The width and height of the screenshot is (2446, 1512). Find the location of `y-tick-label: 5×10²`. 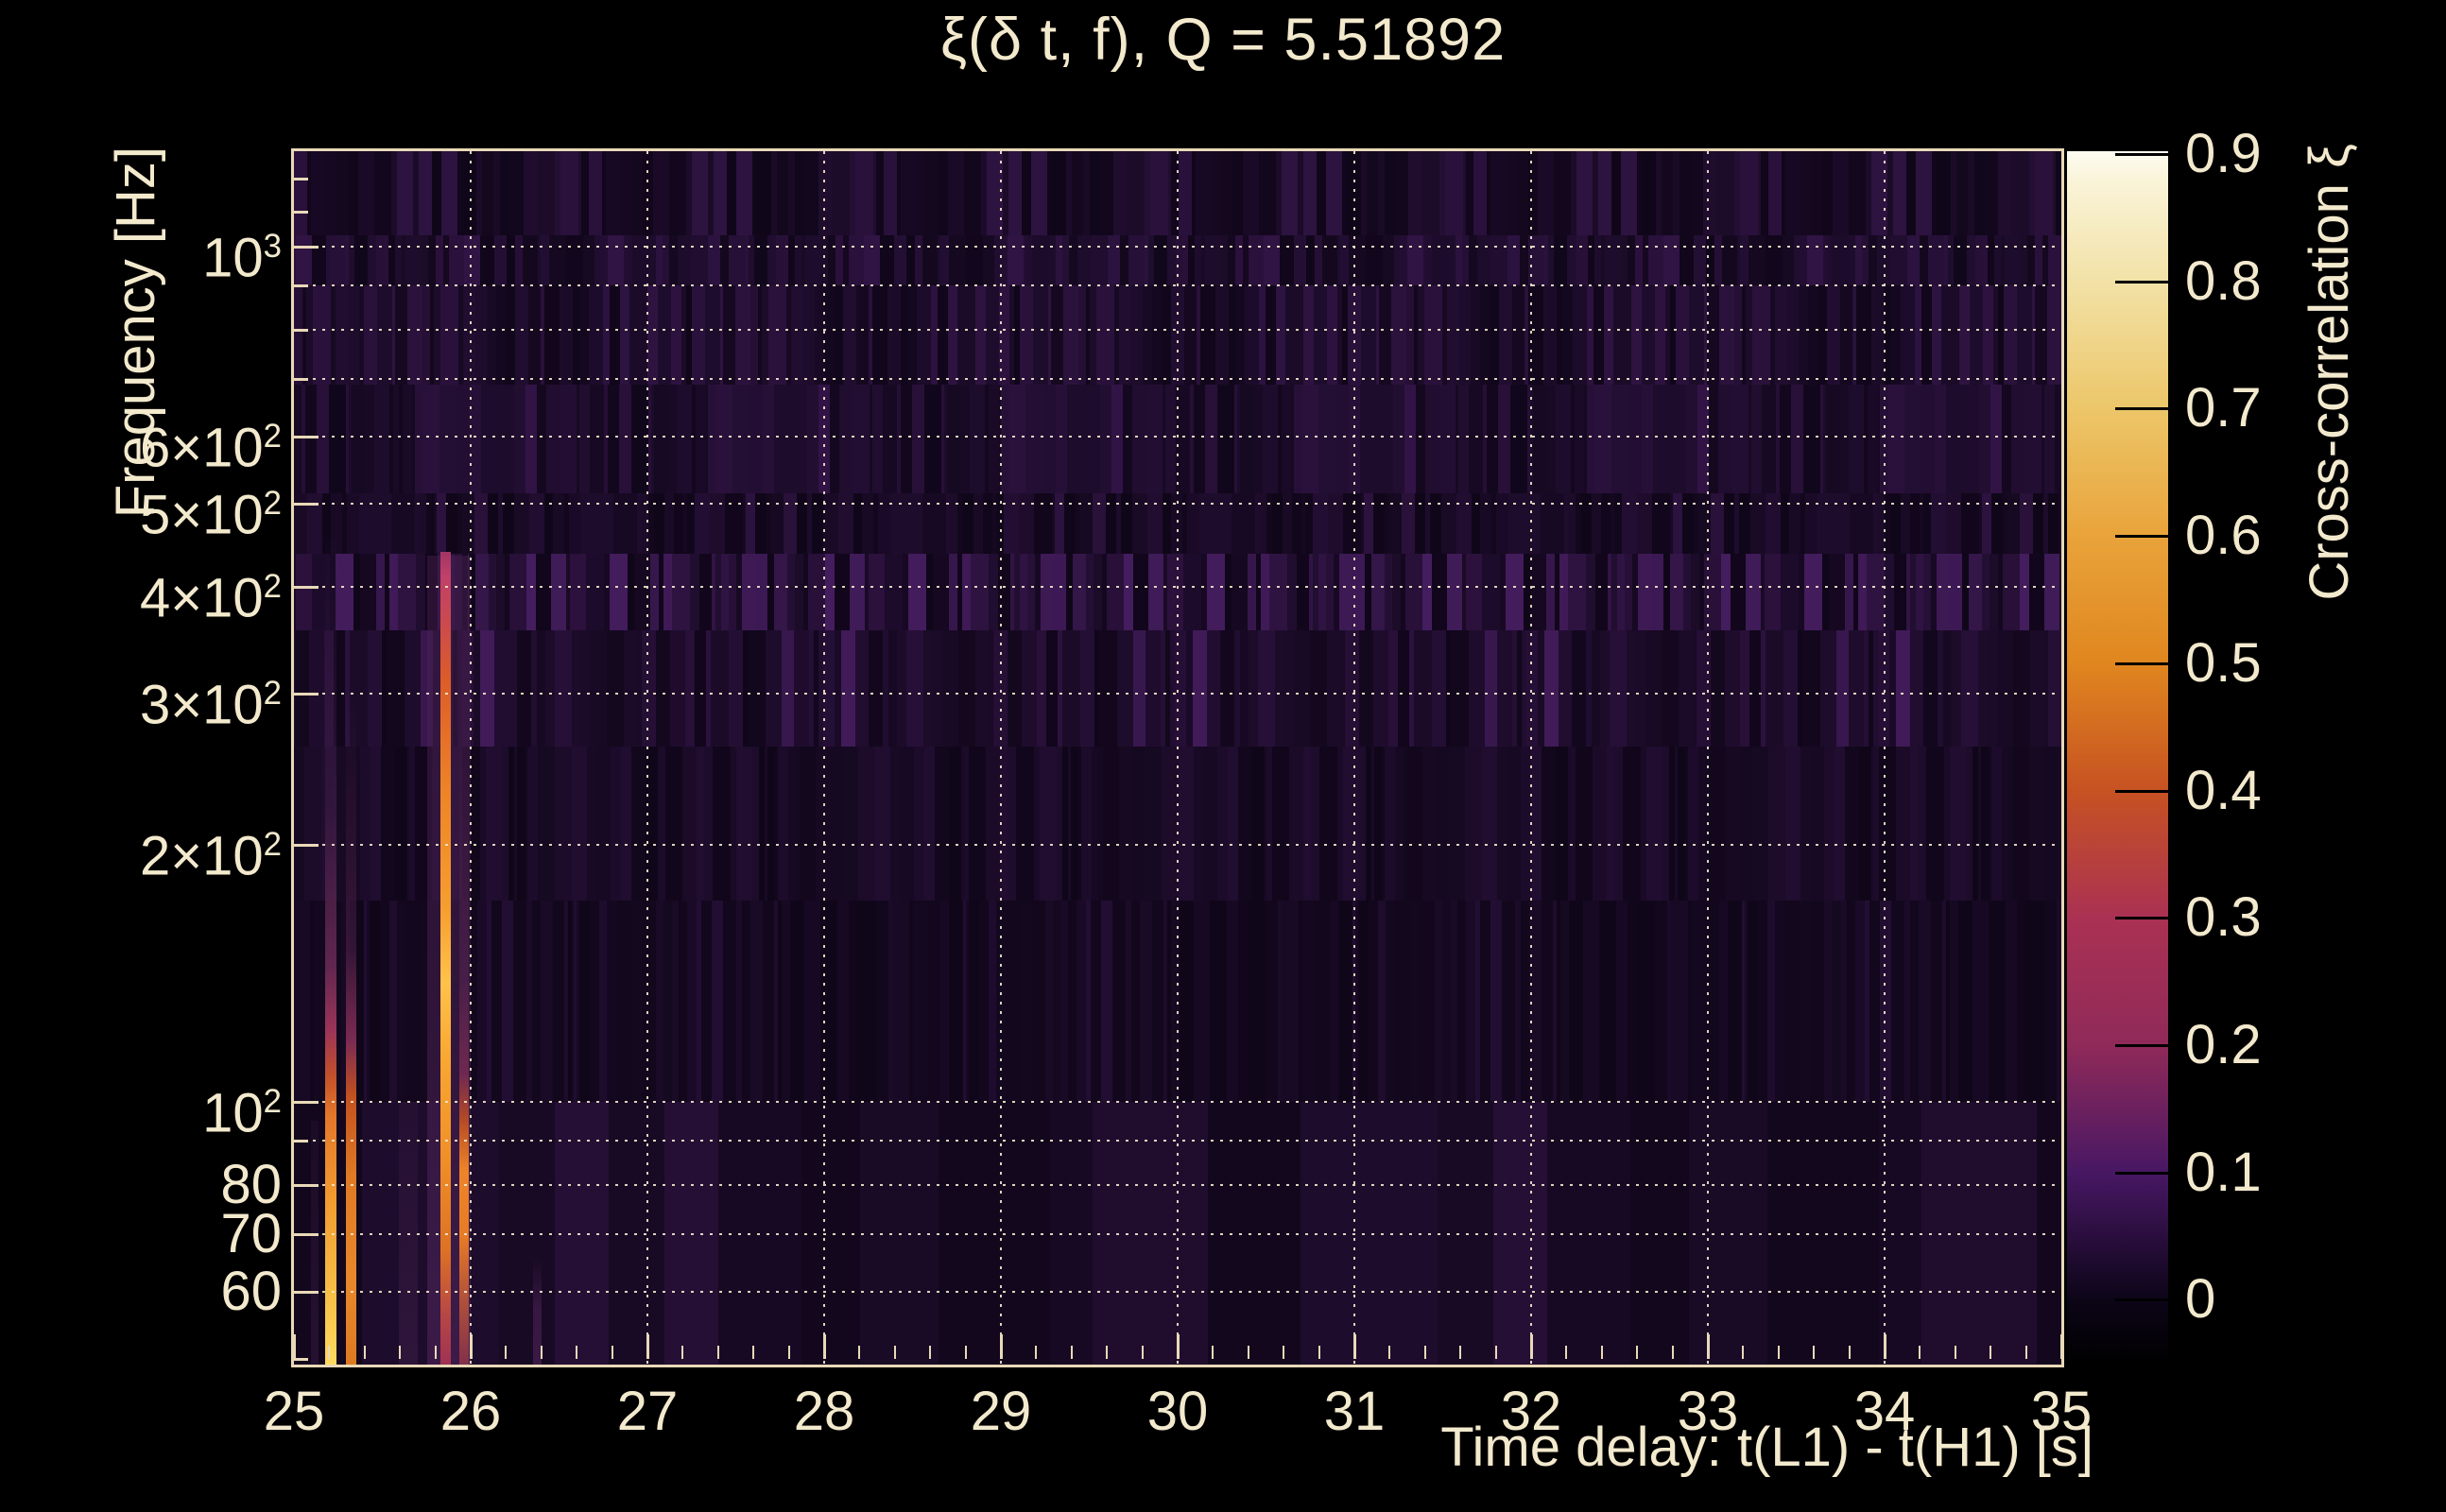

y-tick-label: 5×10² is located at coordinates (211, 515).